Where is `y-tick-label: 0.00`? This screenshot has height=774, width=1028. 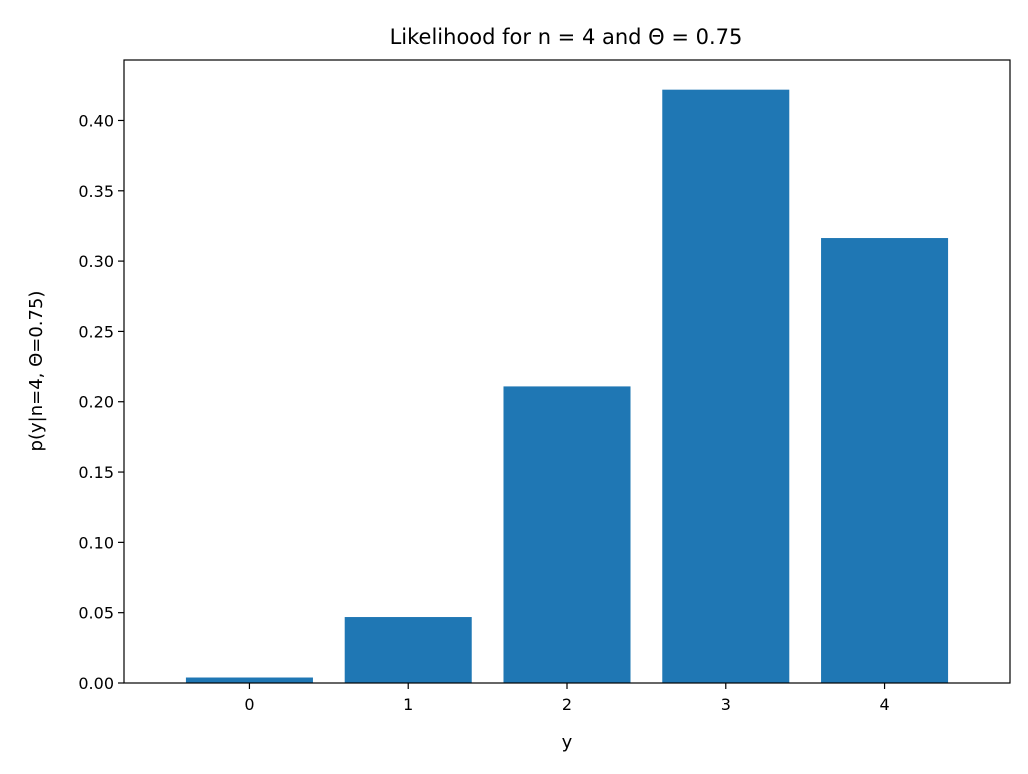 y-tick-label: 0.00 is located at coordinates (96, 683).